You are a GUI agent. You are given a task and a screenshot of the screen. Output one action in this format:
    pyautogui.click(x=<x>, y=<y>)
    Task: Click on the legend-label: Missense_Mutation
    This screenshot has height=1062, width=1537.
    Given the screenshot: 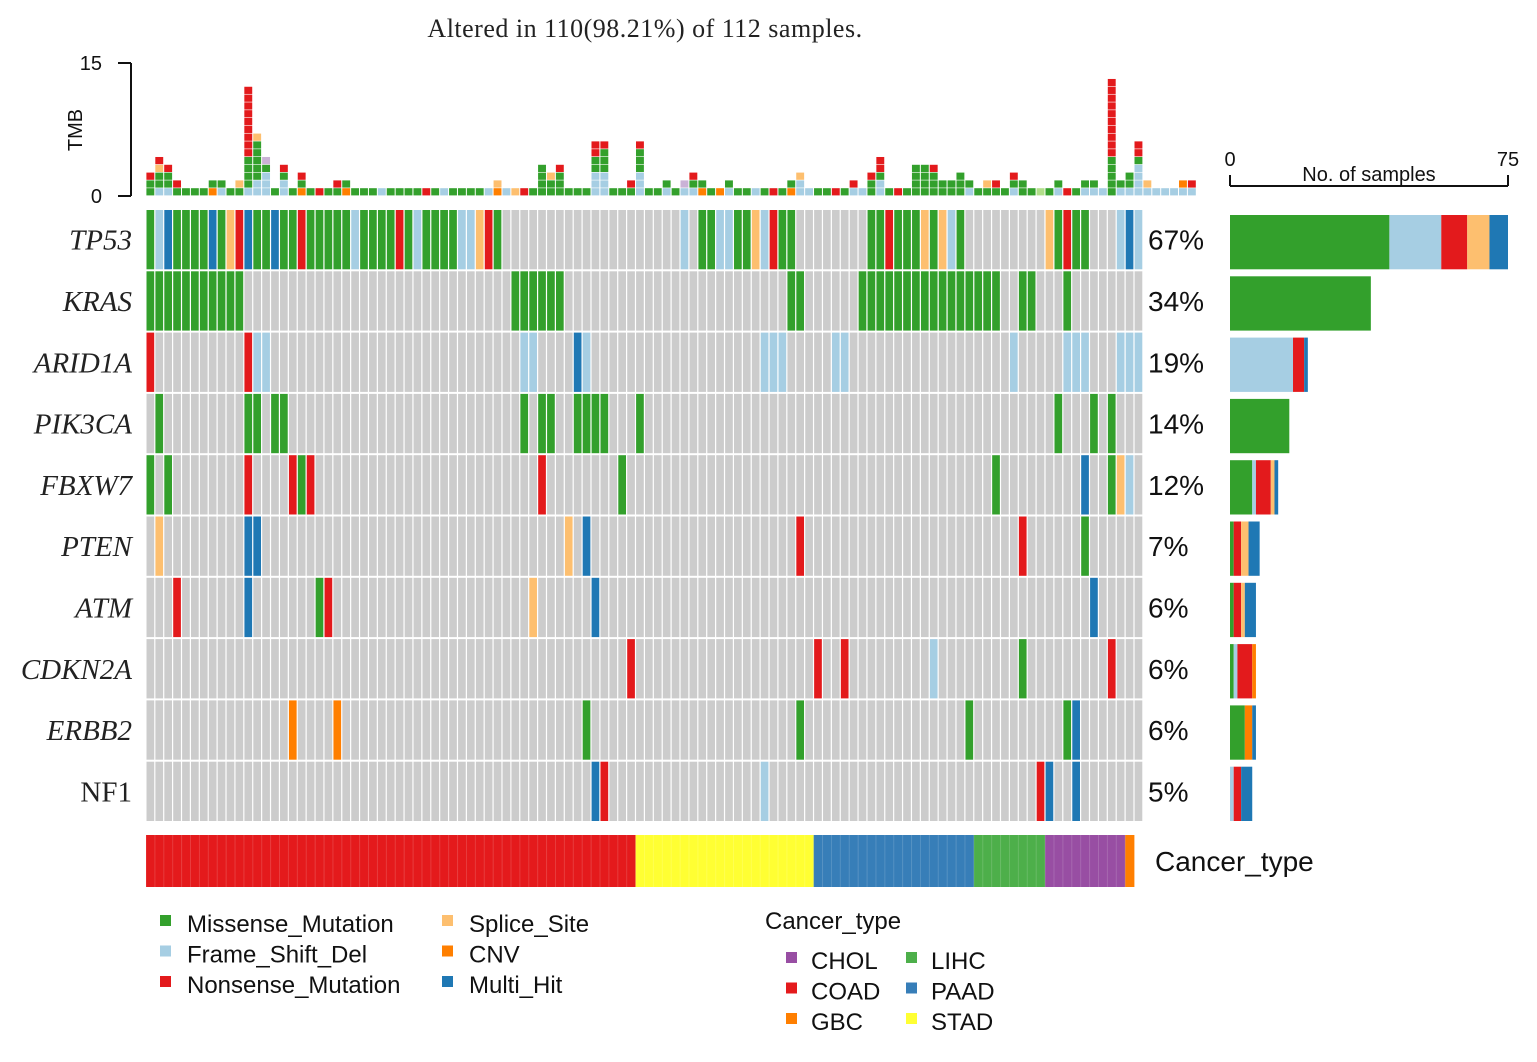 What is the action you would take?
    pyautogui.click(x=290, y=924)
    